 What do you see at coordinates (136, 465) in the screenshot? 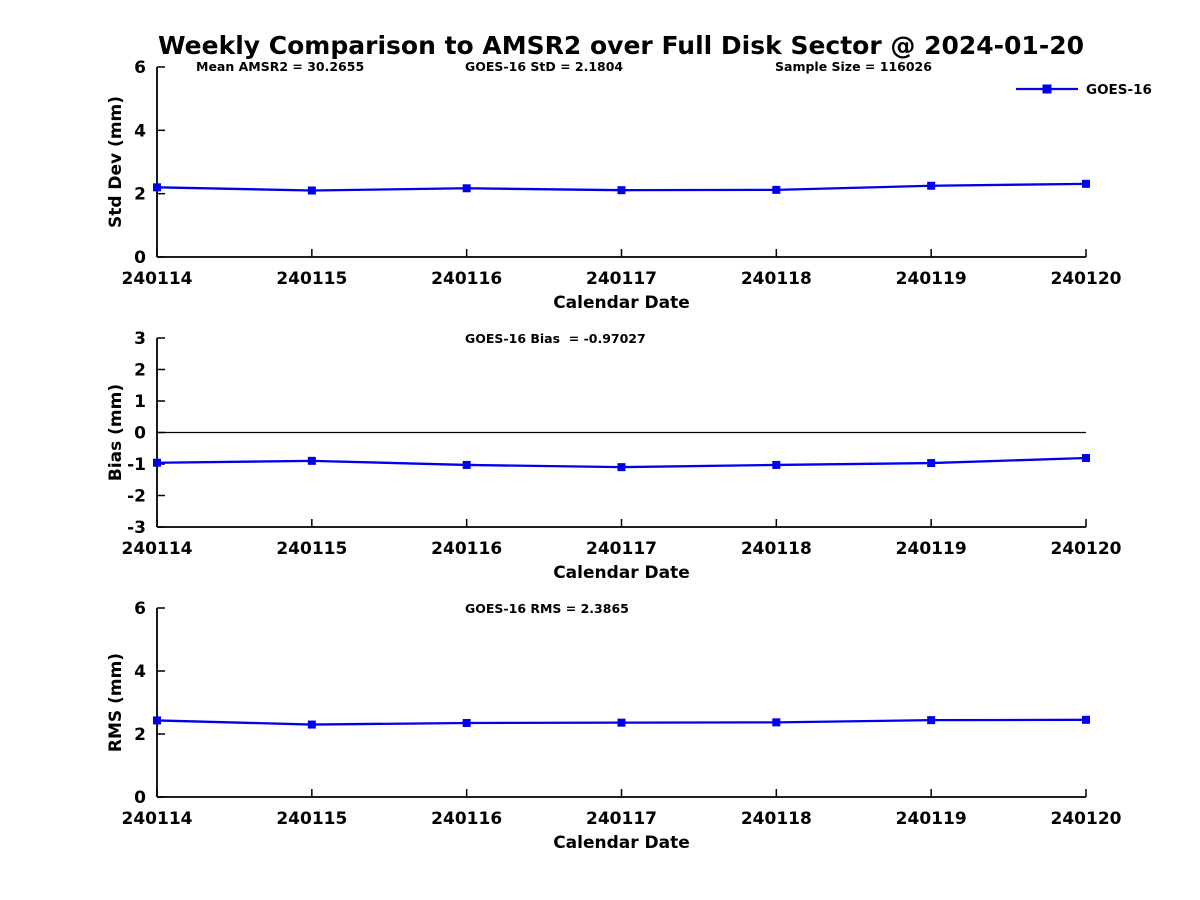
I see `y-tick-label: -1` at bounding box center [136, 465].